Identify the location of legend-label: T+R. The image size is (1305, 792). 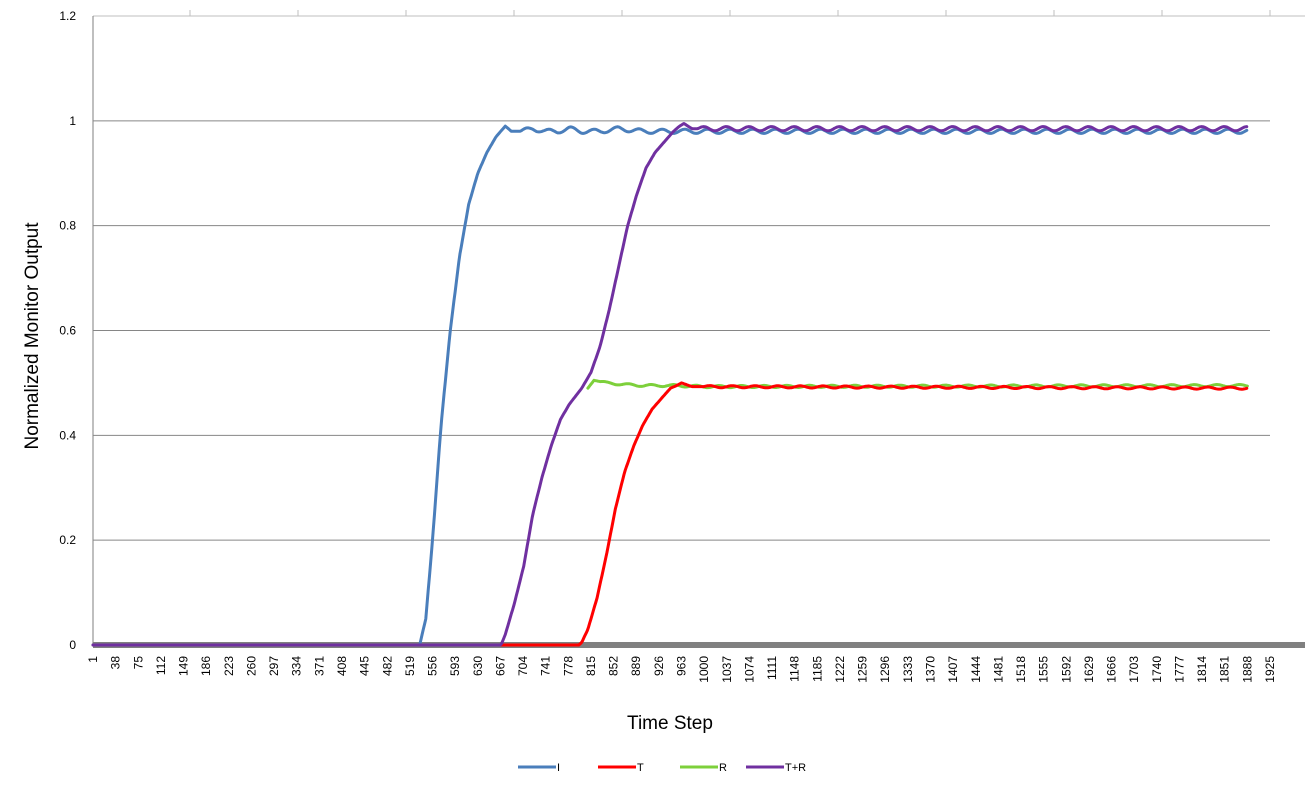
(795, 768).